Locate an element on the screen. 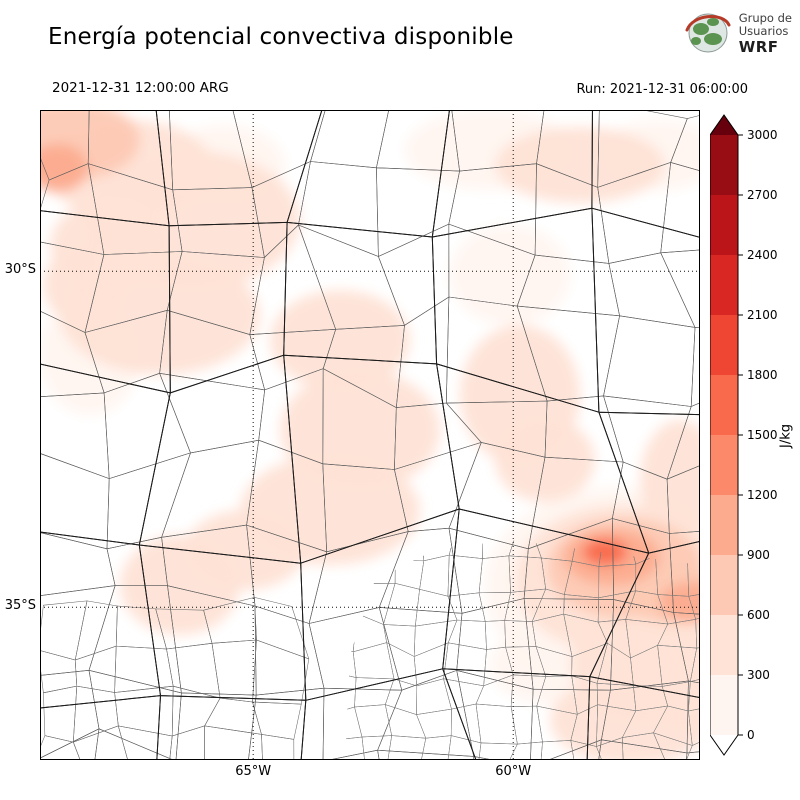 The image size is (800, 800). lat-tick-label: 30°S is located at coordinates (20, 270).